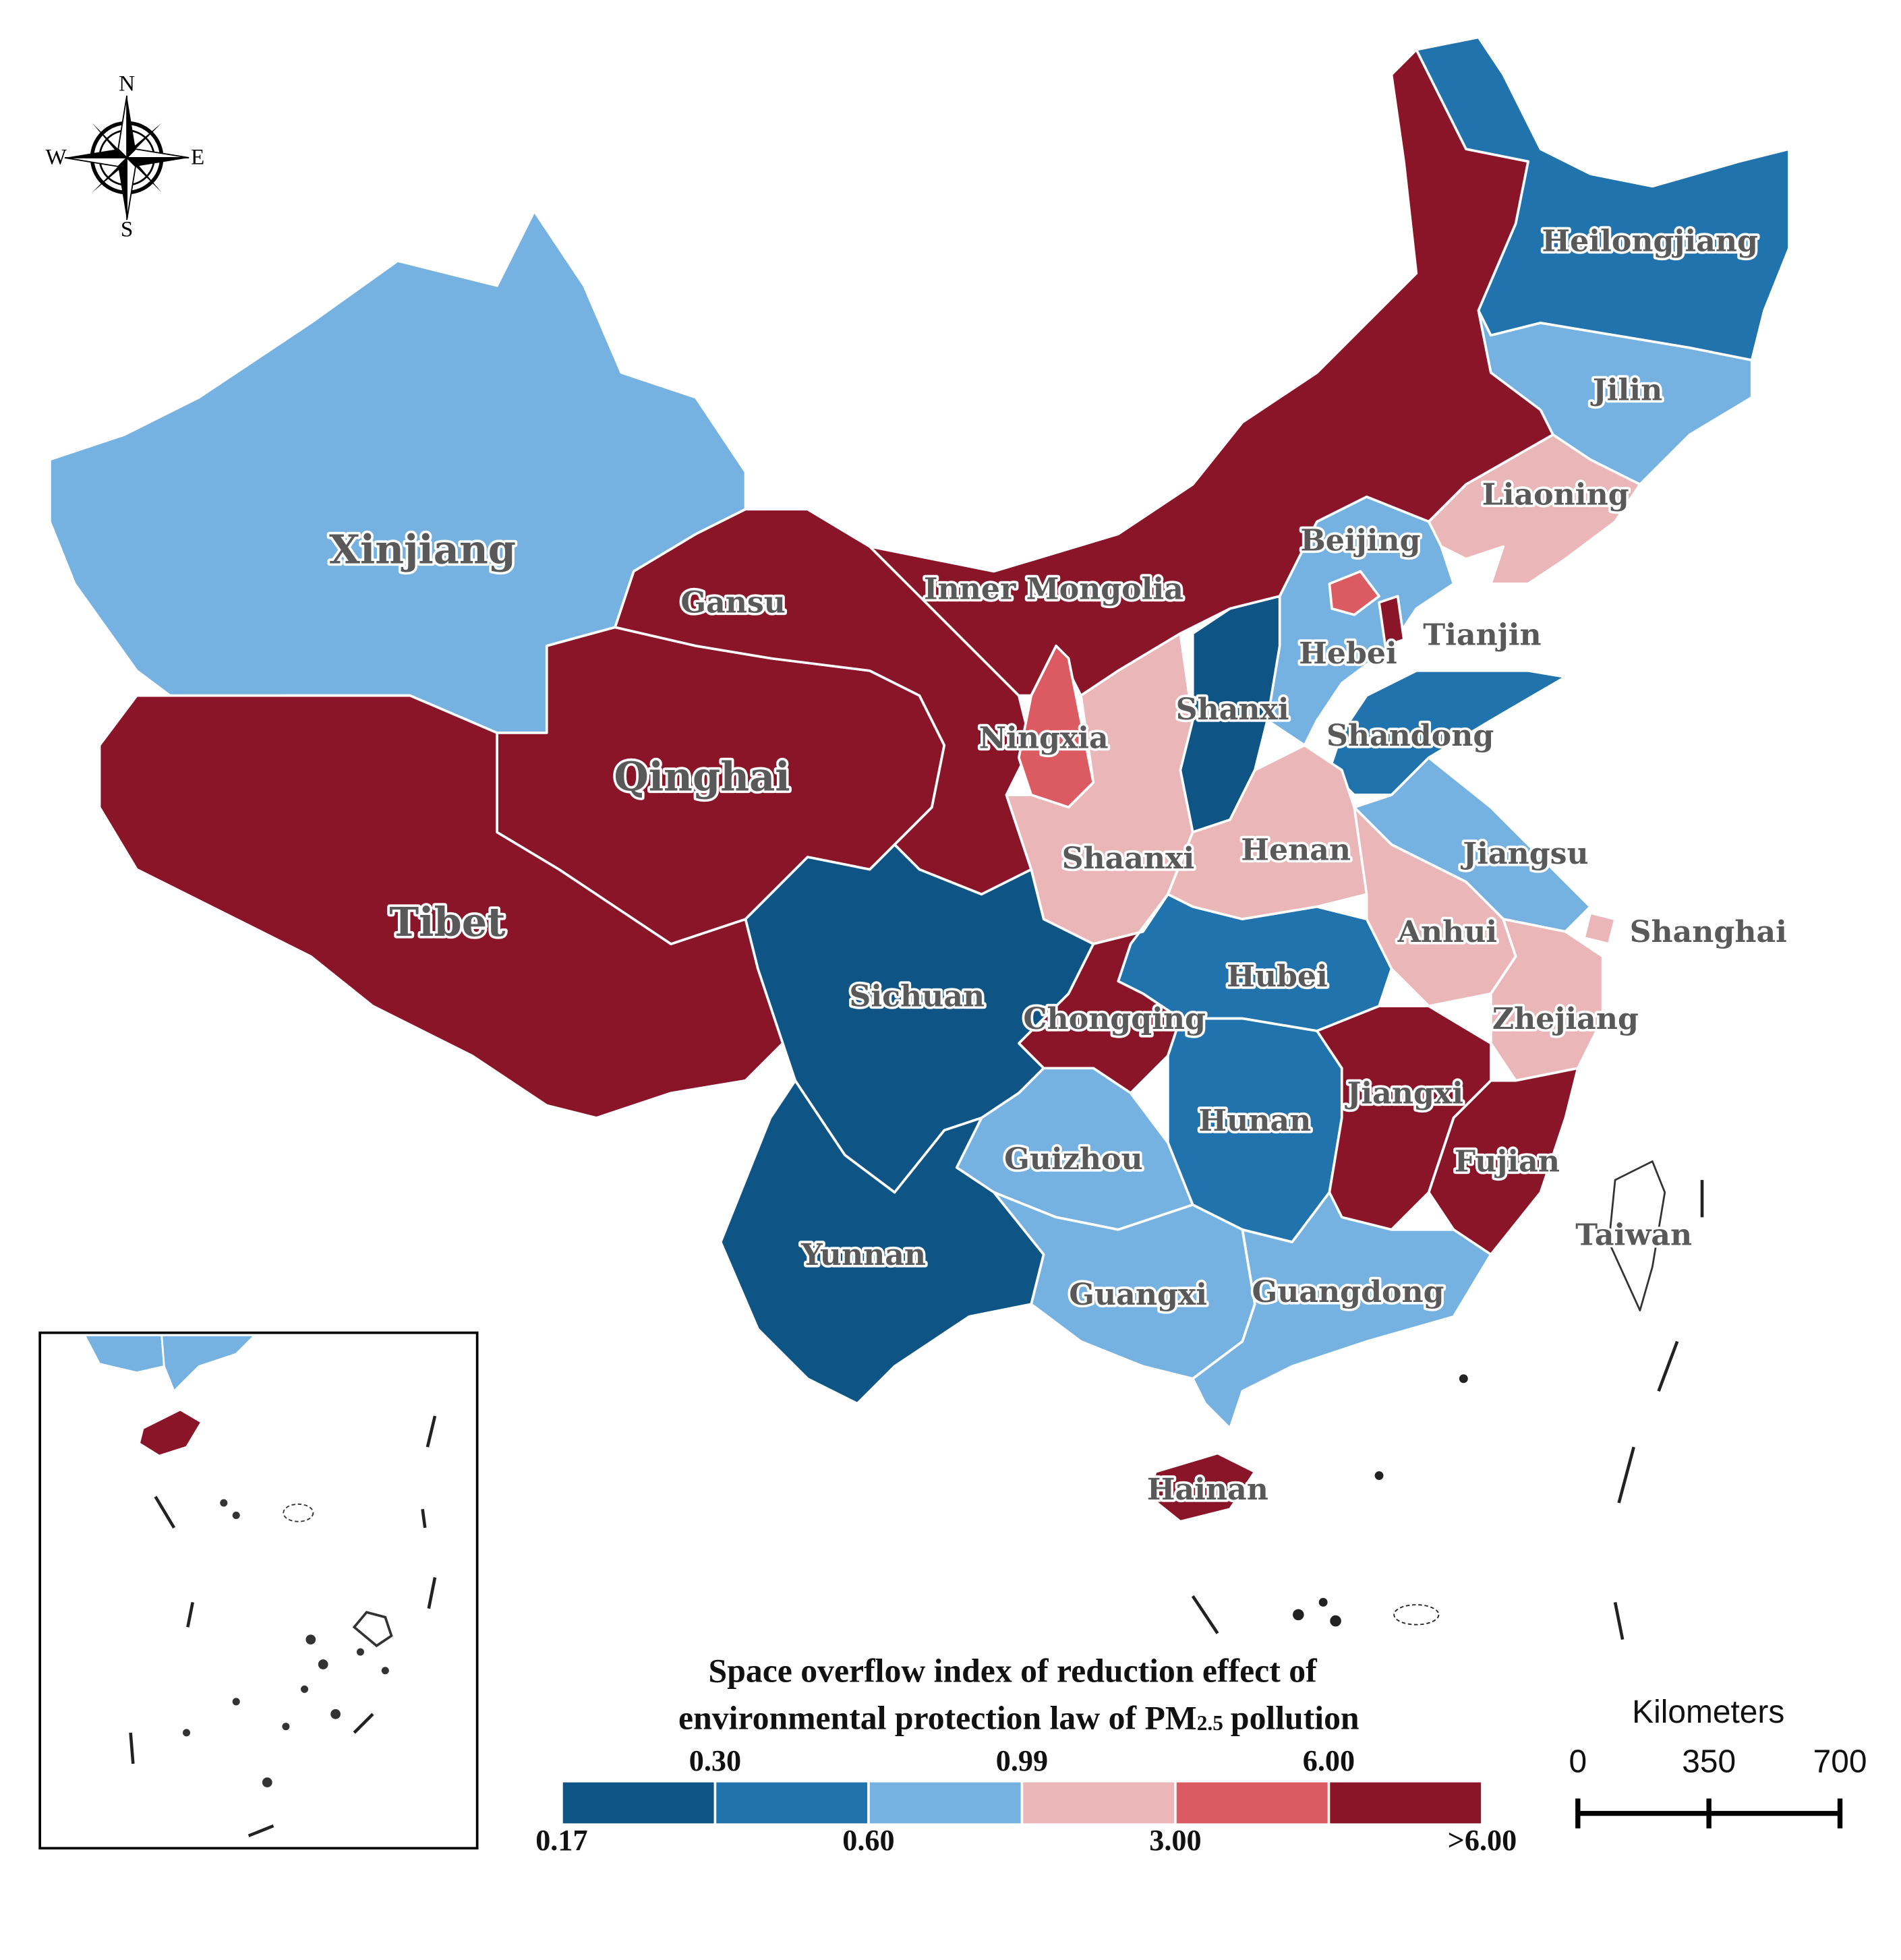  Describe the element at coordinates (56, 156) in the screenshot. I see `compass-label: W` at that location.